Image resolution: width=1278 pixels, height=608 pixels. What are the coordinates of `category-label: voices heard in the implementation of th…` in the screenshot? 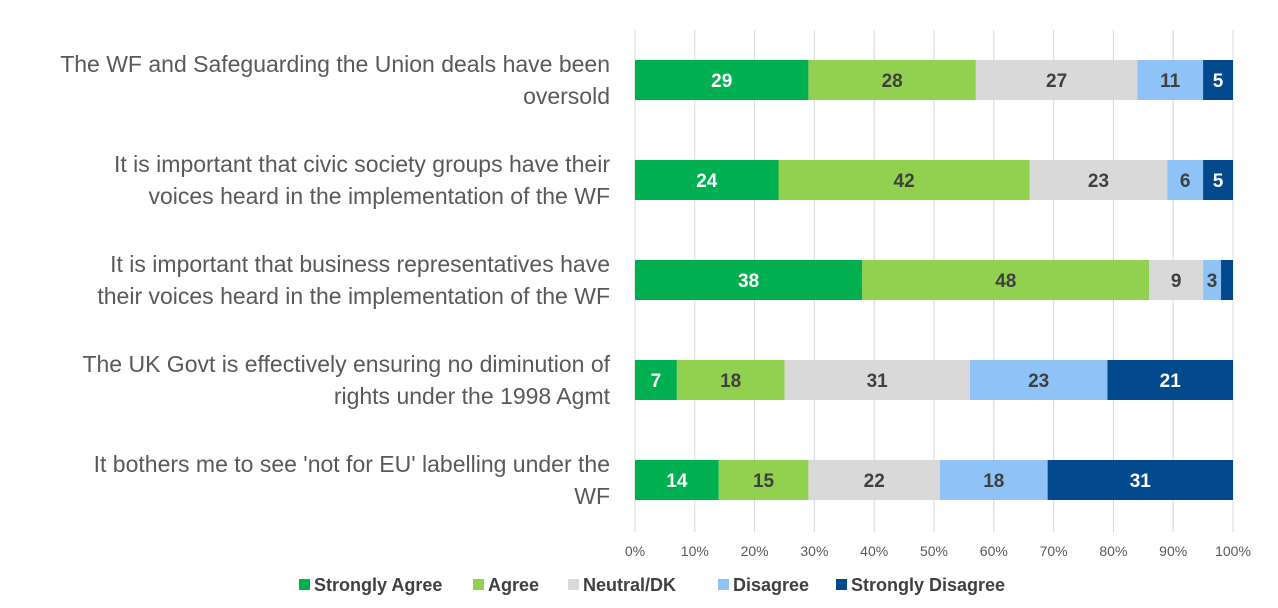 It's located at (379, 196).